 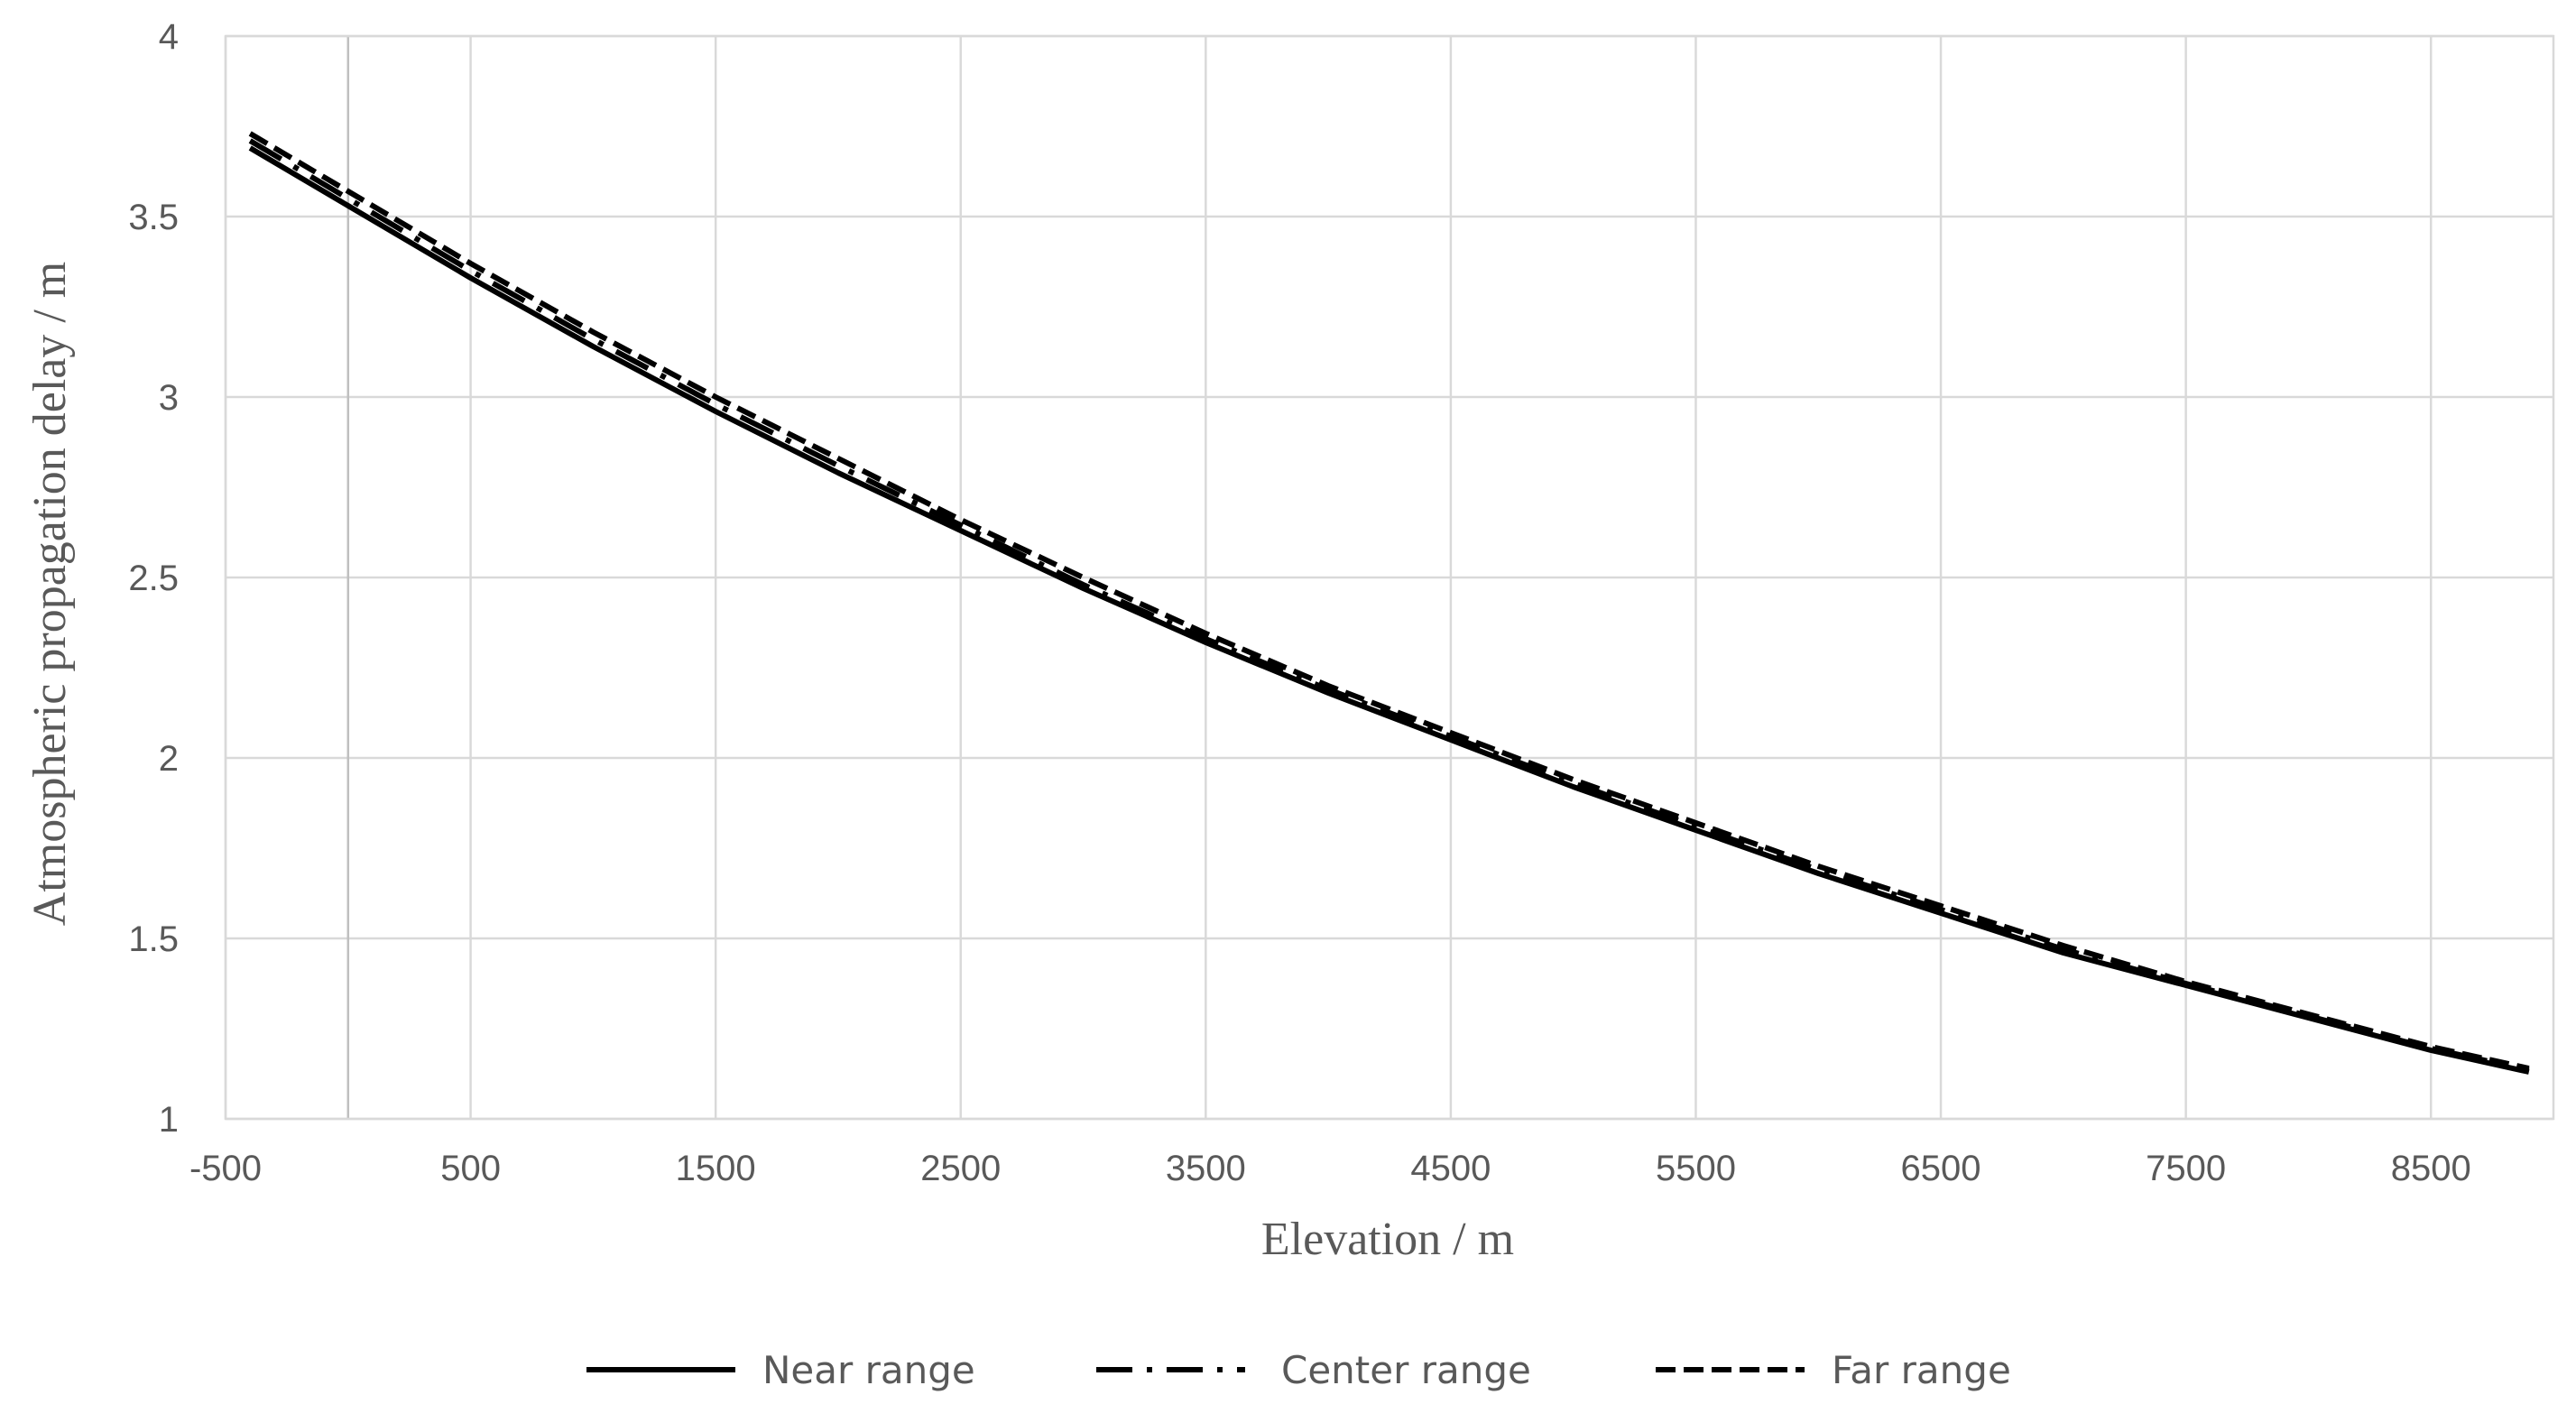 I want to click on y-tick-label: 3.5, so click(x=153, y=217).